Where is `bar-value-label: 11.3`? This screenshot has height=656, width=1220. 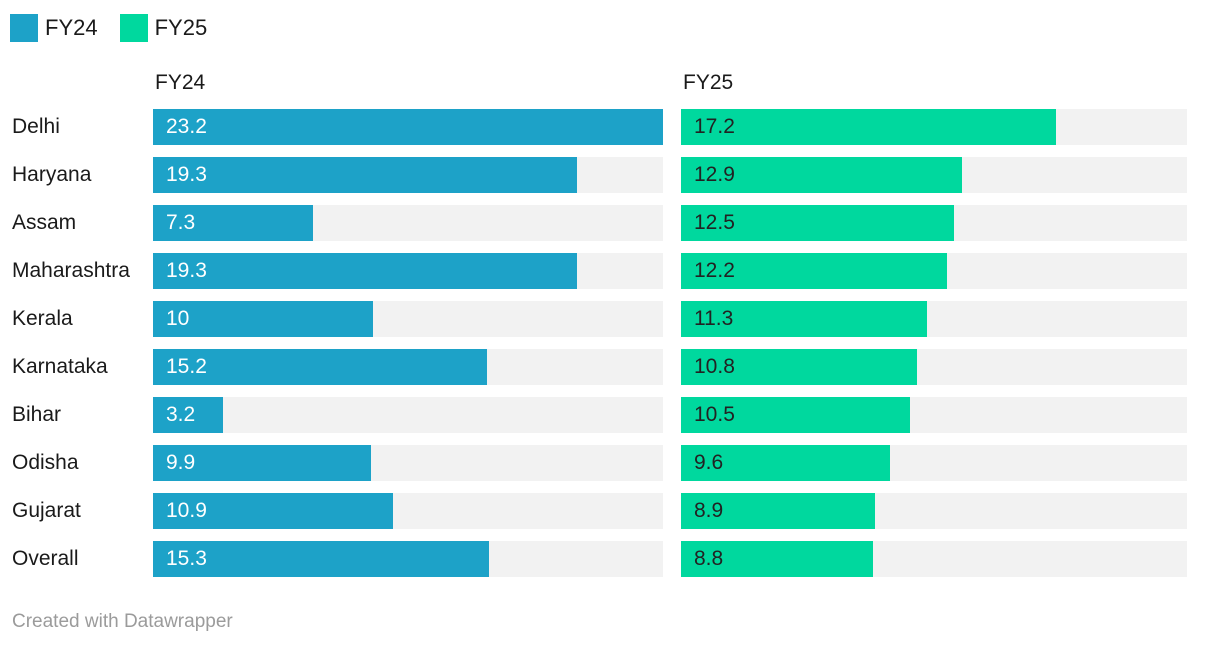
bar-value-label: 11.3 is located at coordinates (714, 318).